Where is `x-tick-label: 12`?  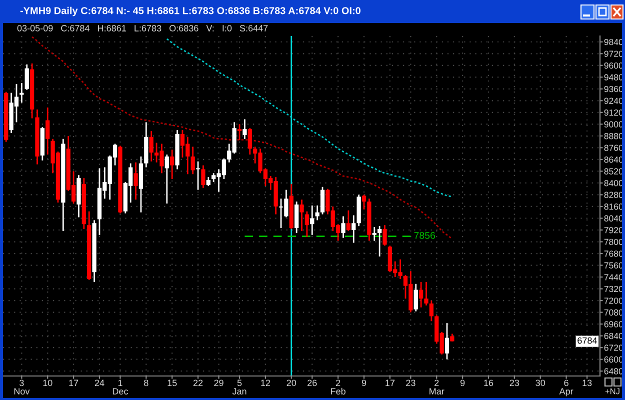
x-tick-label: 12 is located at coordinates (265, 383).